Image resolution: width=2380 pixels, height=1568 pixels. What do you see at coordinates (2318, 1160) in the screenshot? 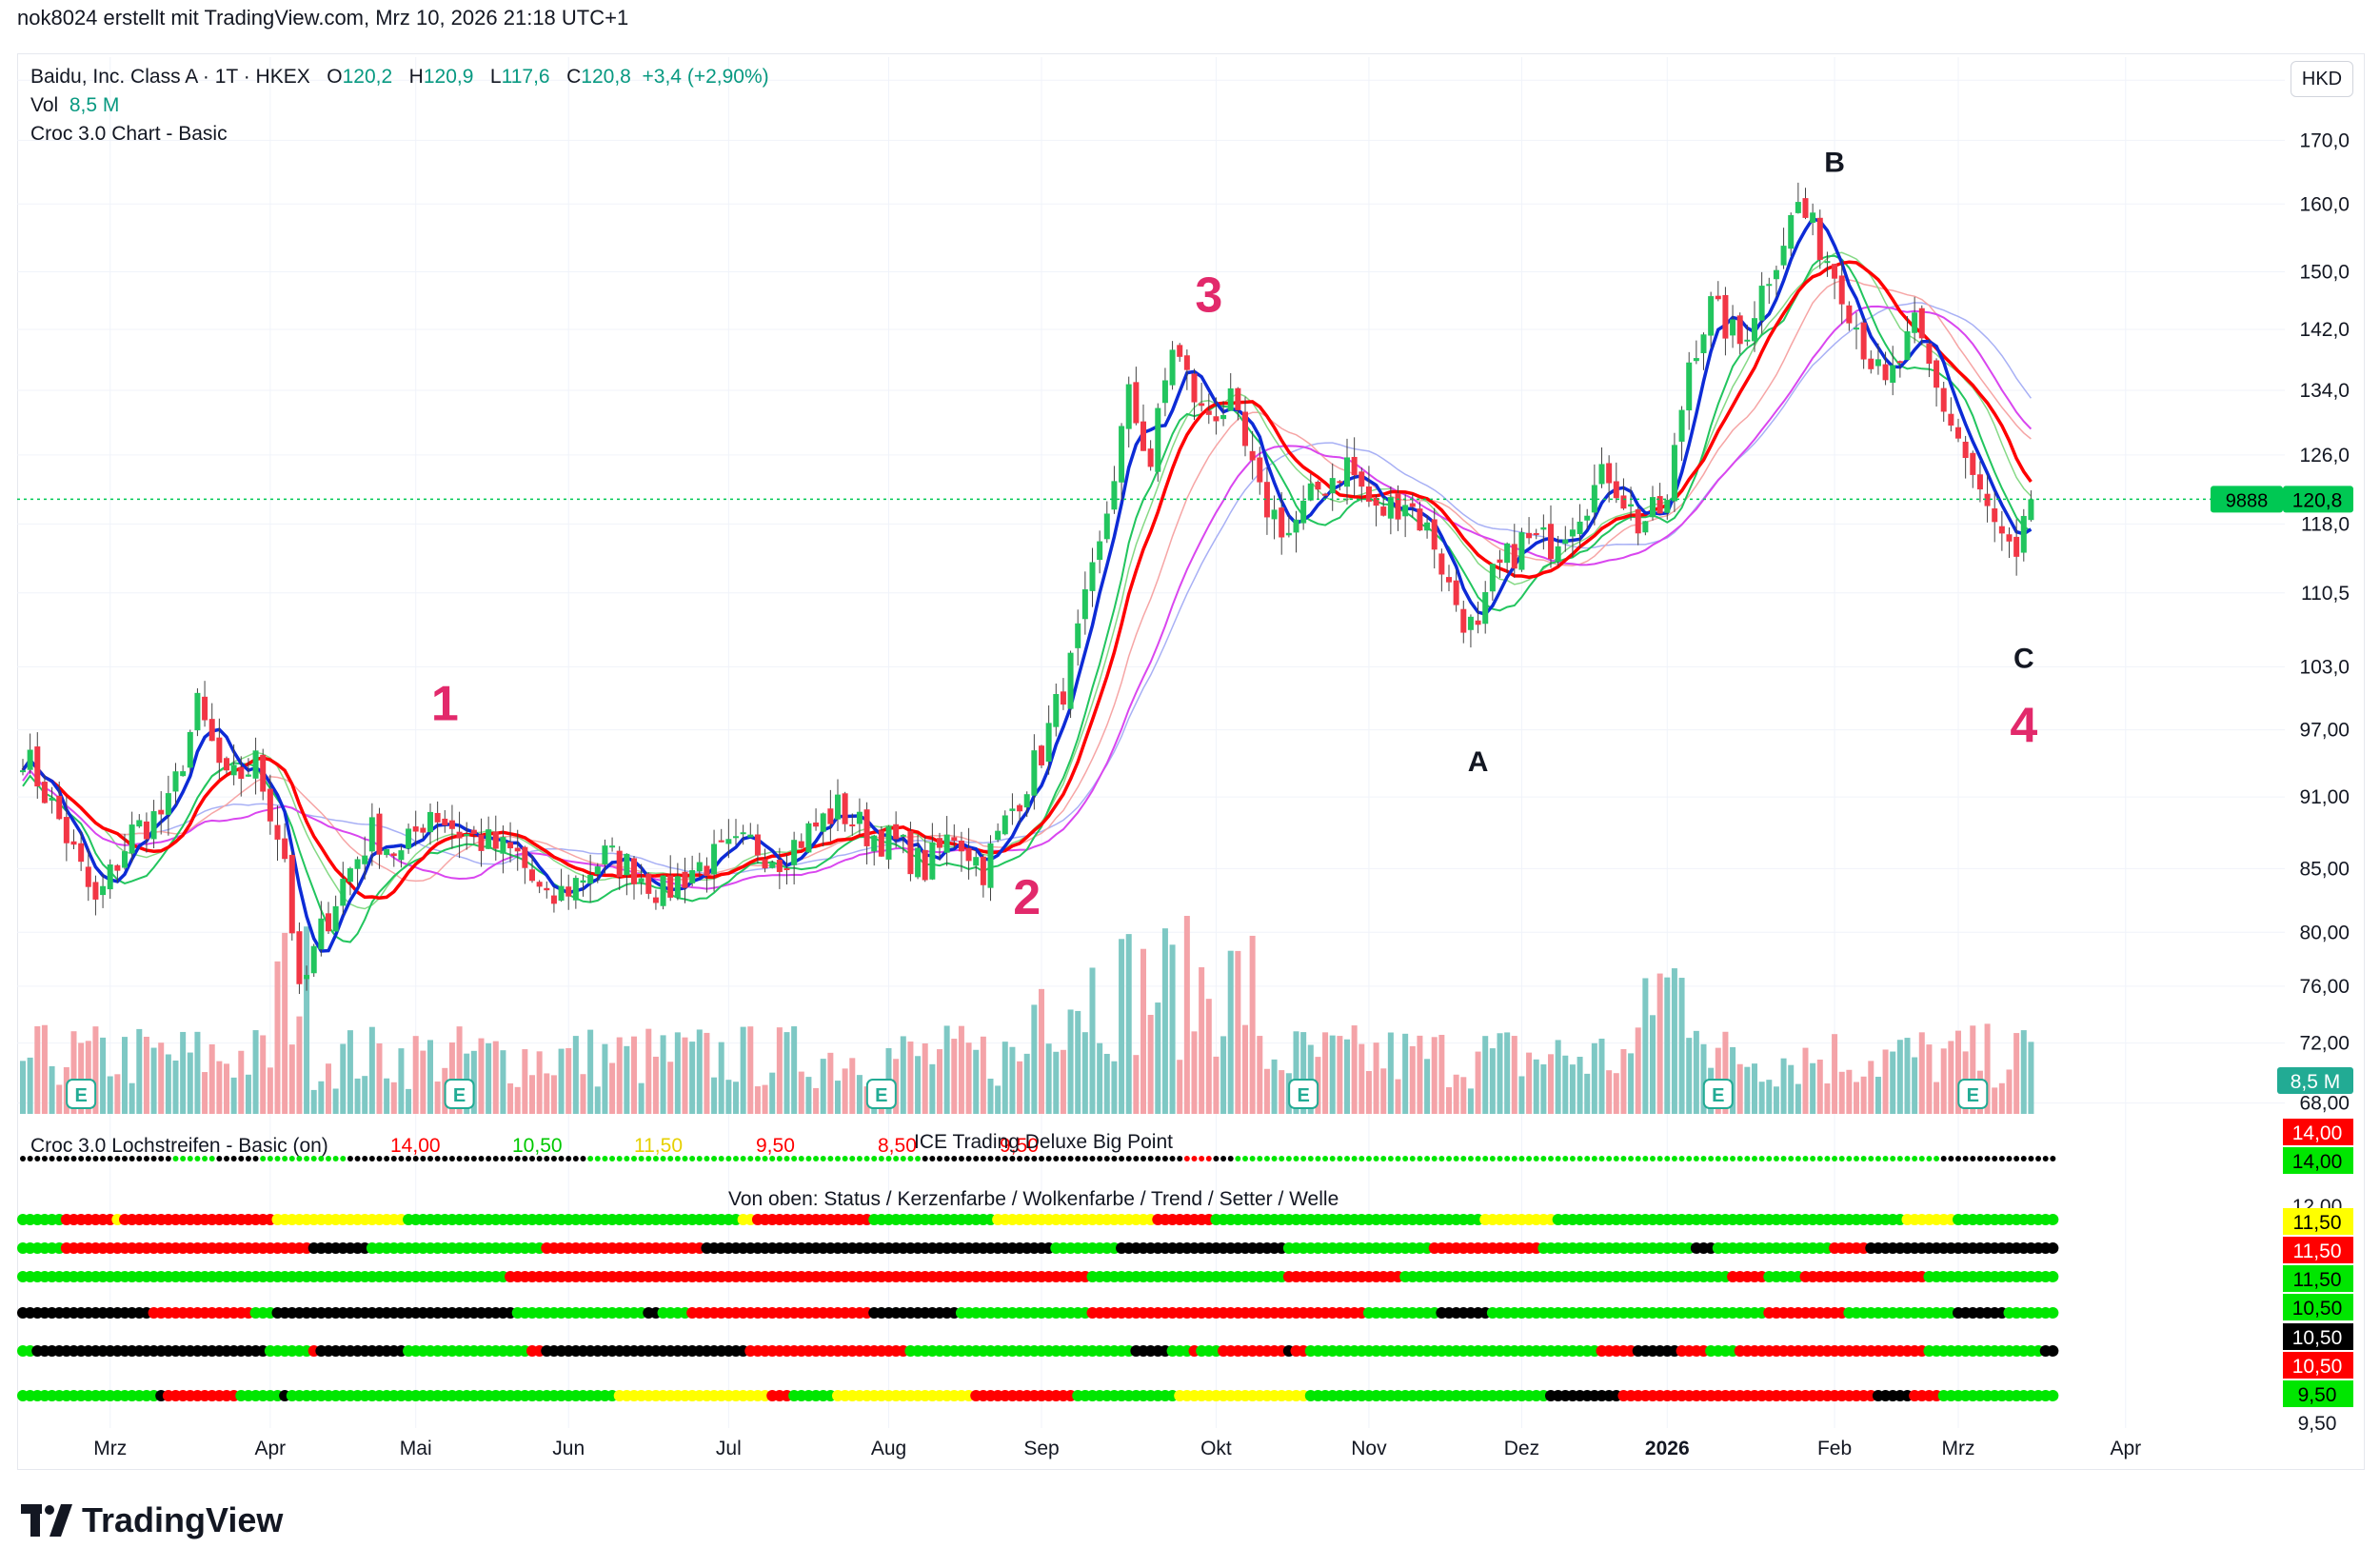
I see `indicator-value-tag-bg` at bounding box center [2318, 1160].